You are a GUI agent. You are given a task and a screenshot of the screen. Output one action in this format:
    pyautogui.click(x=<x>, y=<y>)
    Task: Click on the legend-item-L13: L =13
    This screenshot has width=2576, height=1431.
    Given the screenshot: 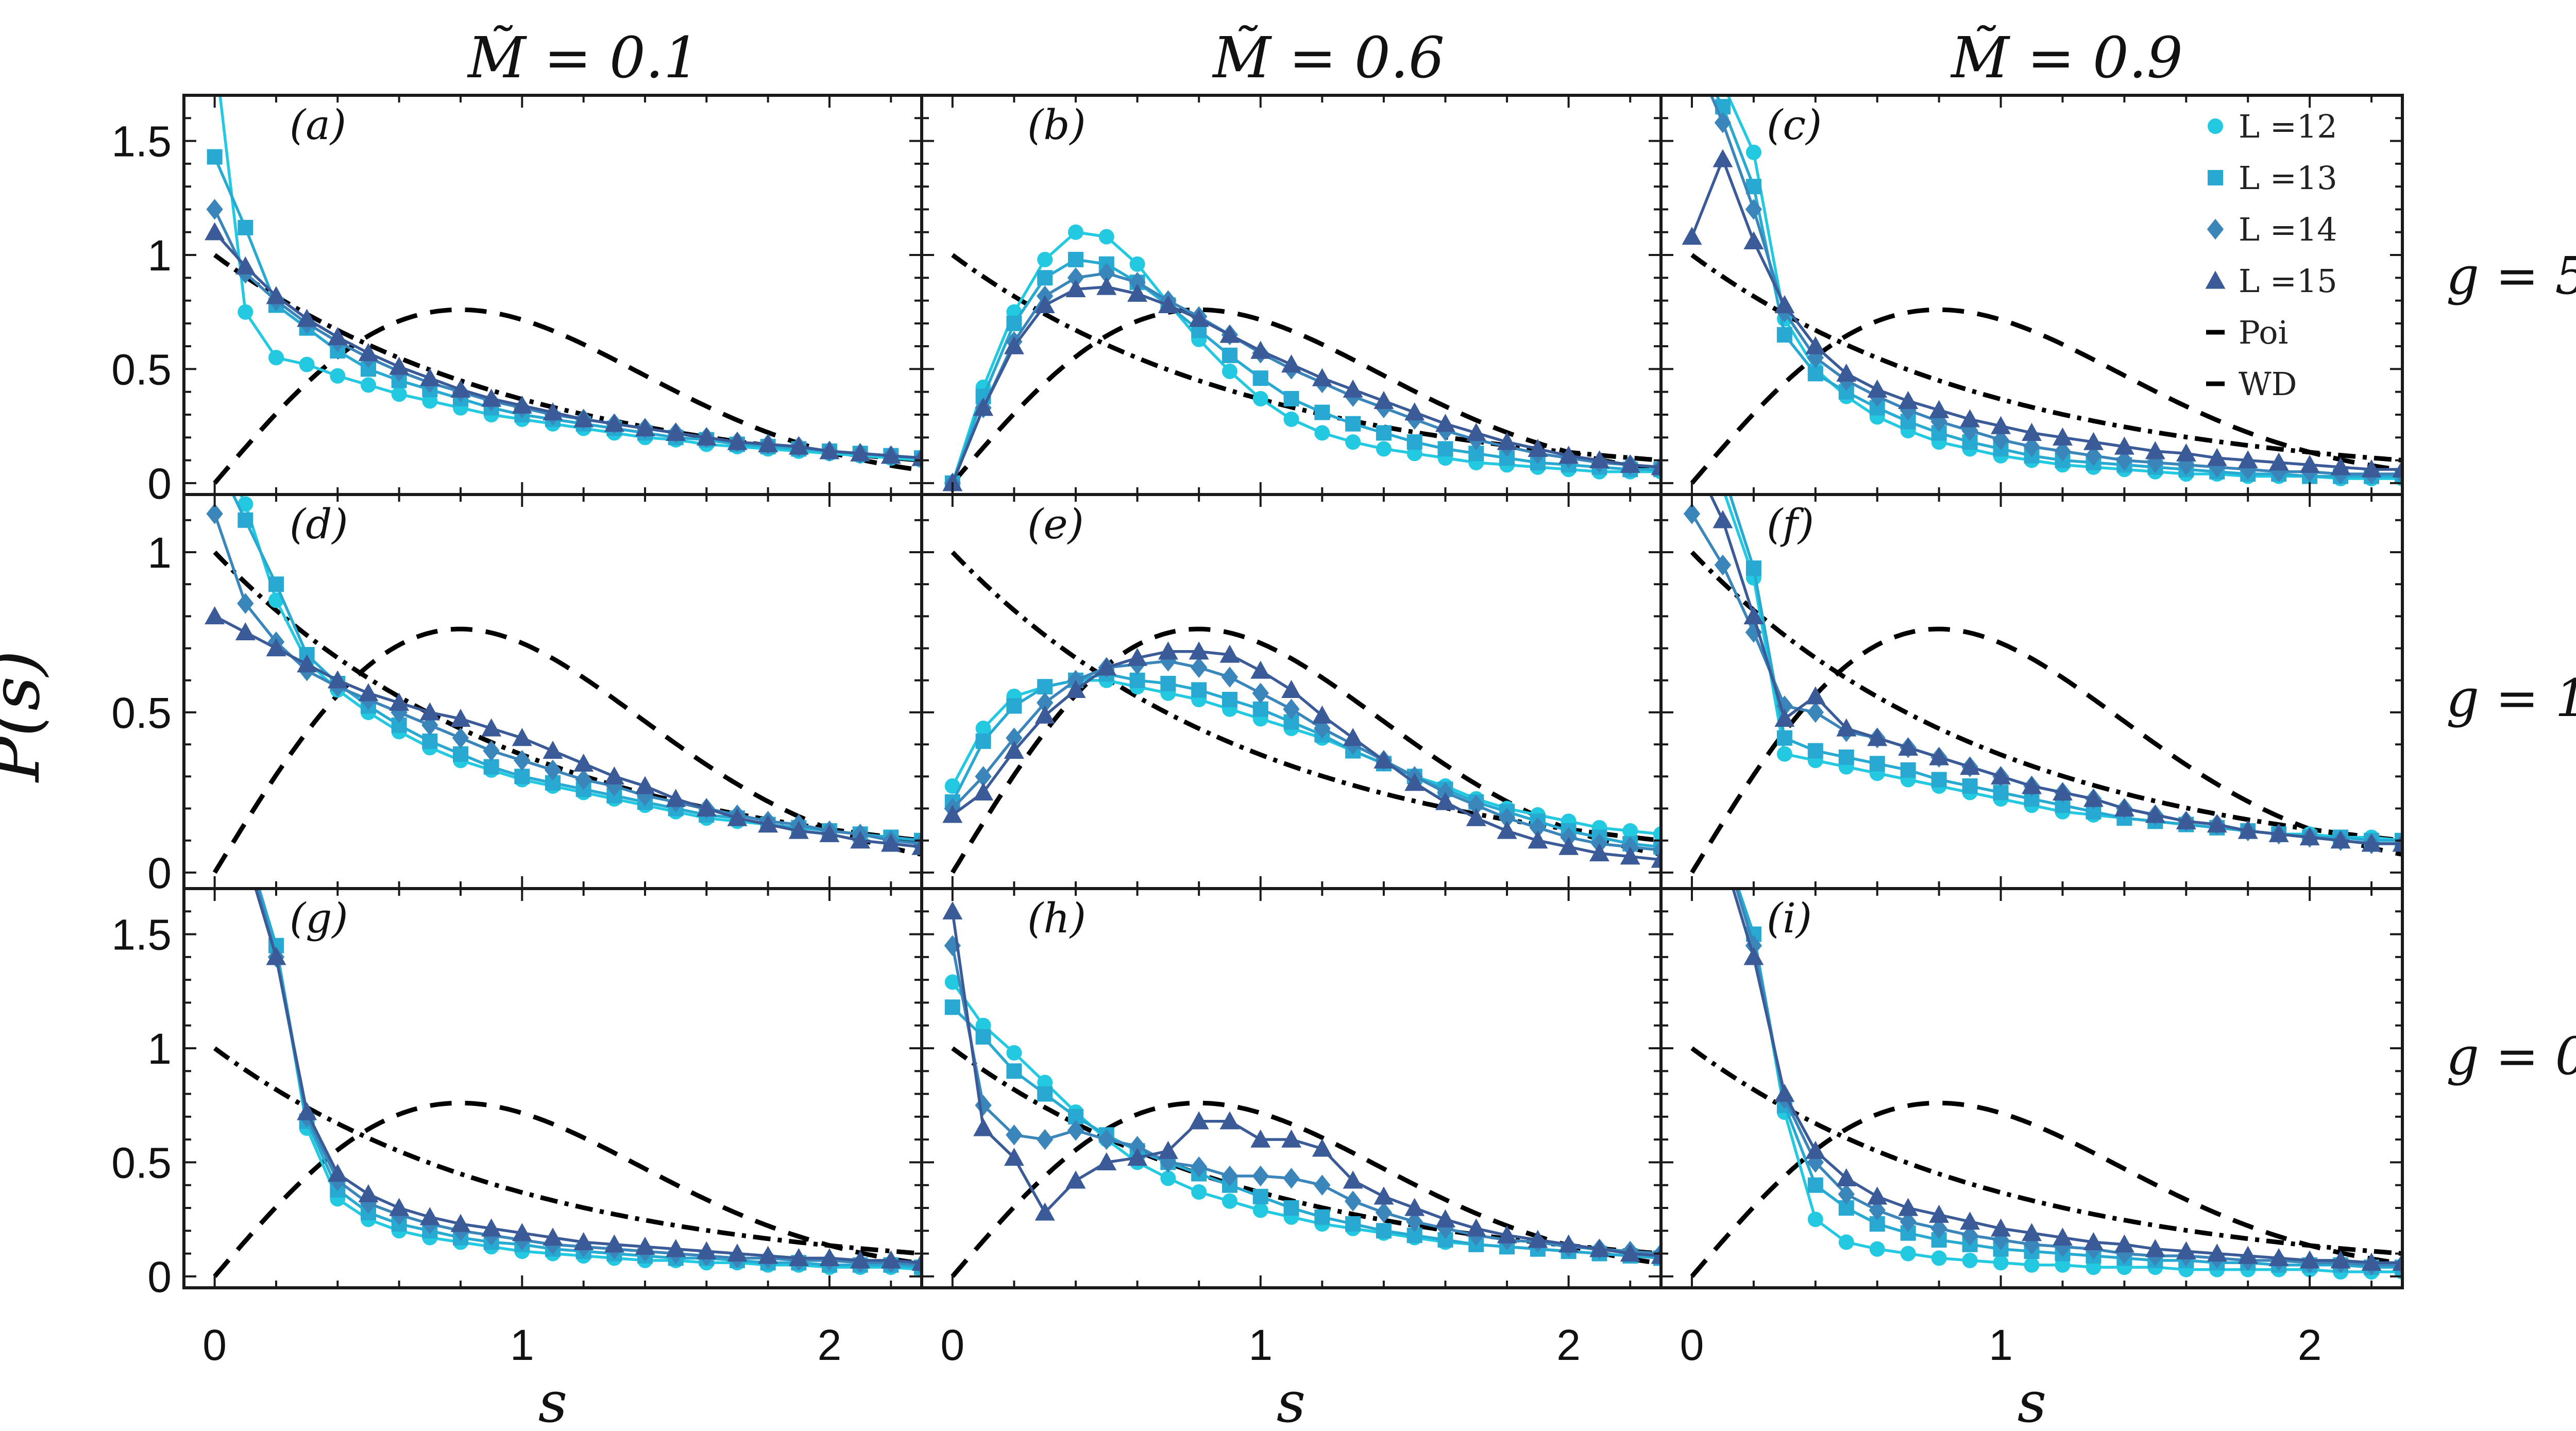 What is the action you would take?
    pyautogui.click(x=2272, y=178)
    